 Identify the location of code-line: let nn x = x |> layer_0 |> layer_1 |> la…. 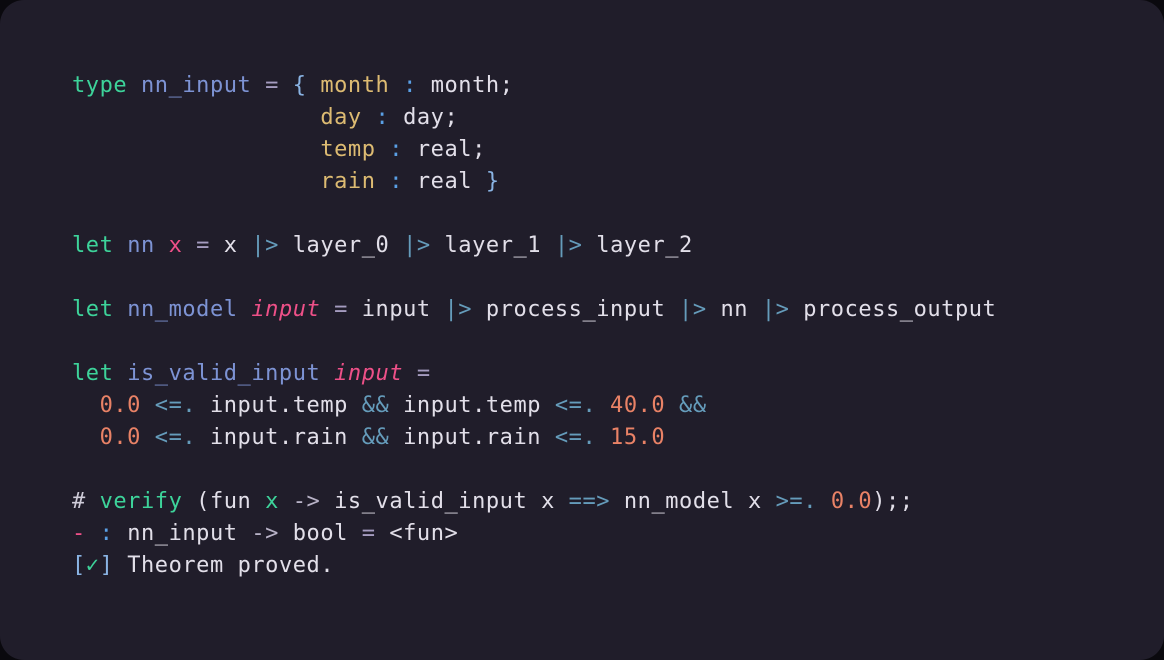
(608, 246).